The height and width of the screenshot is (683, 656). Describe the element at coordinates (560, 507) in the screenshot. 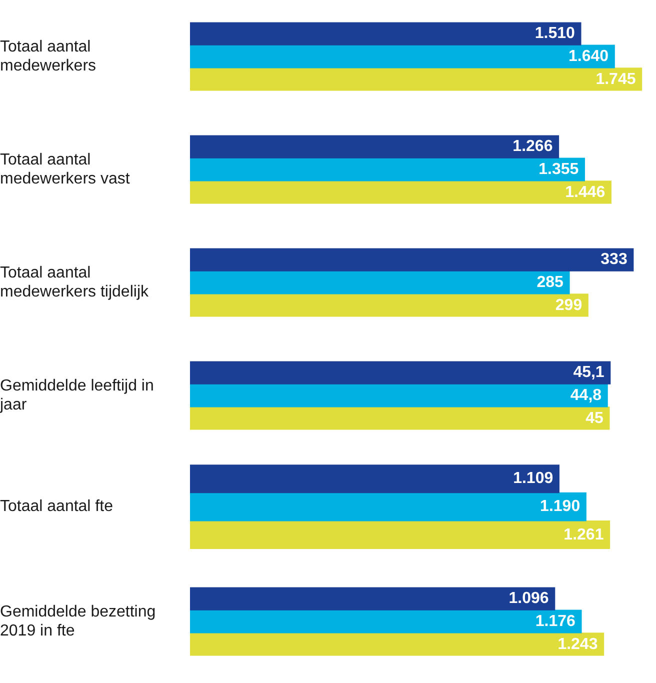

I see `data-label: 1.190` at that location.